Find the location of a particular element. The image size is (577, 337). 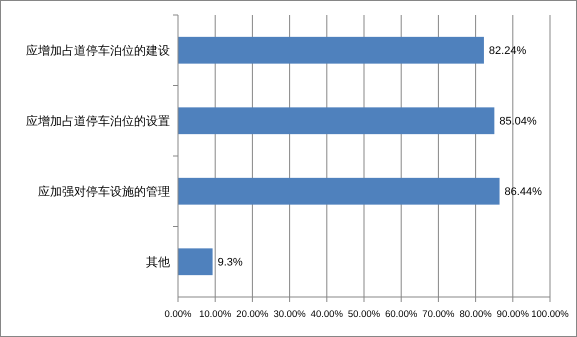

x-tick-label: 10.00% is located at coordinates (215, 314).